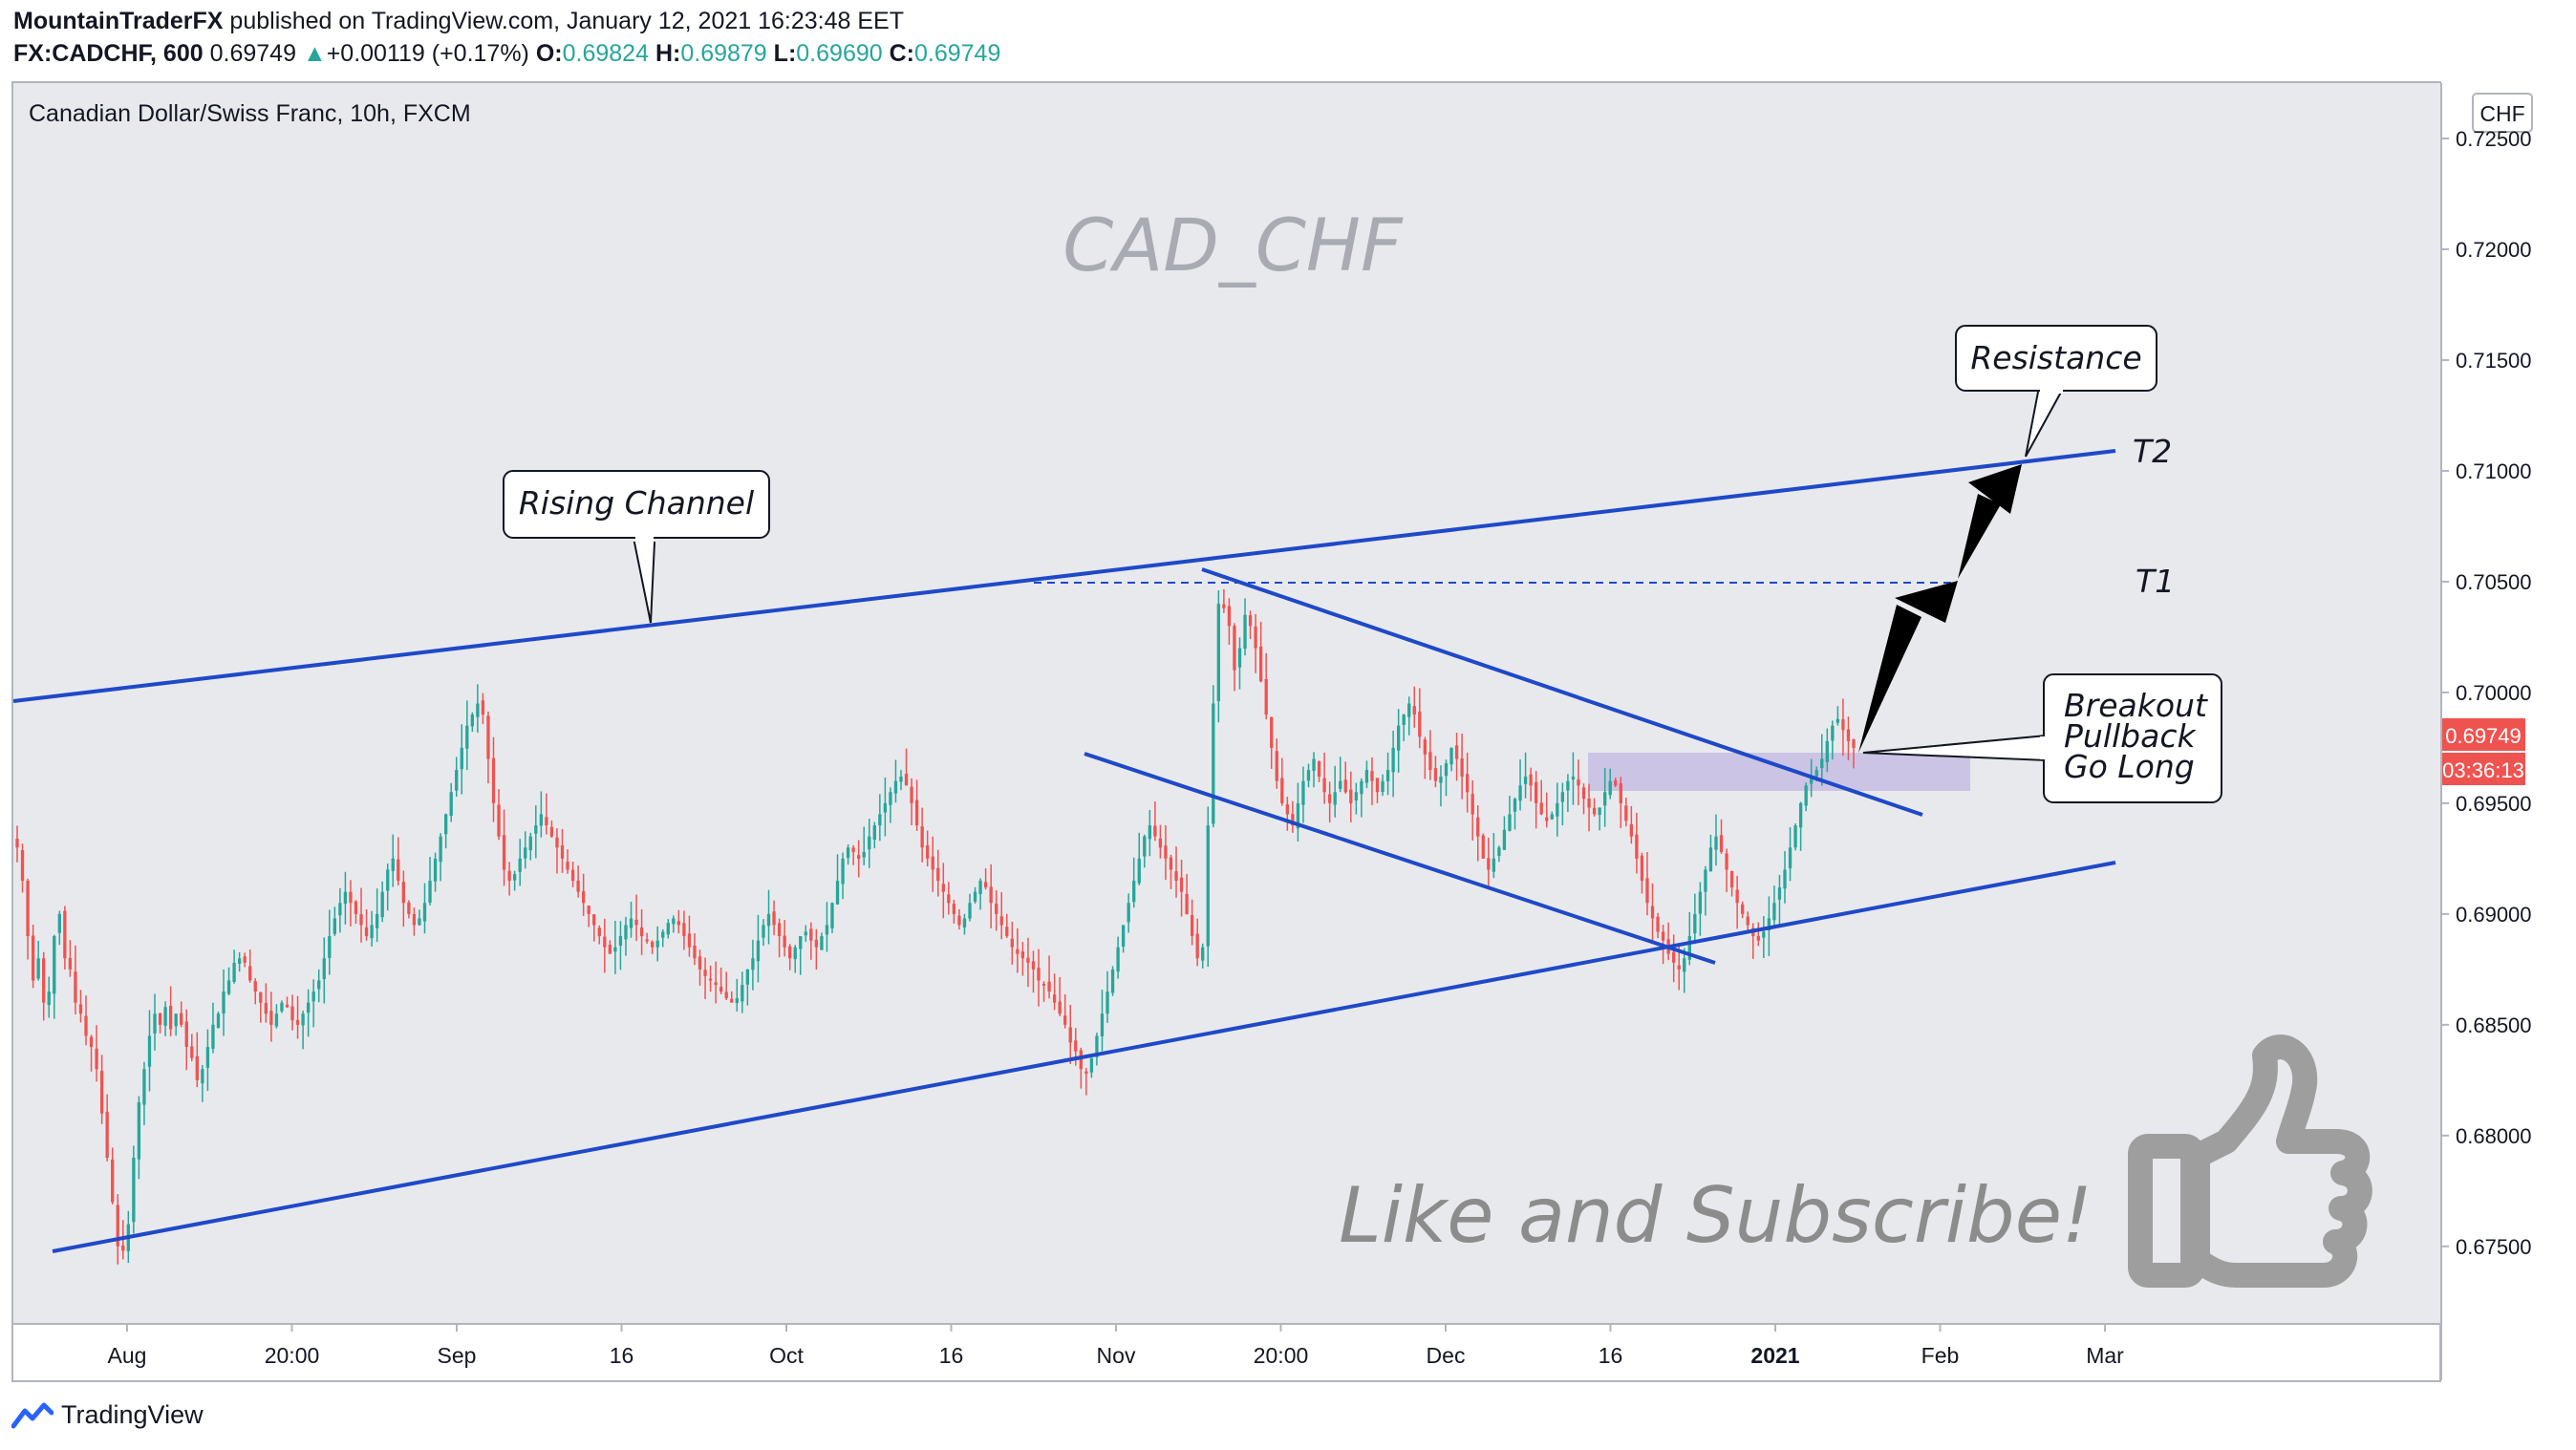 The height and width of the screenshot is (1450, 2576). I want to click on price-tick-label: 0.70000, so click(2494, 693).